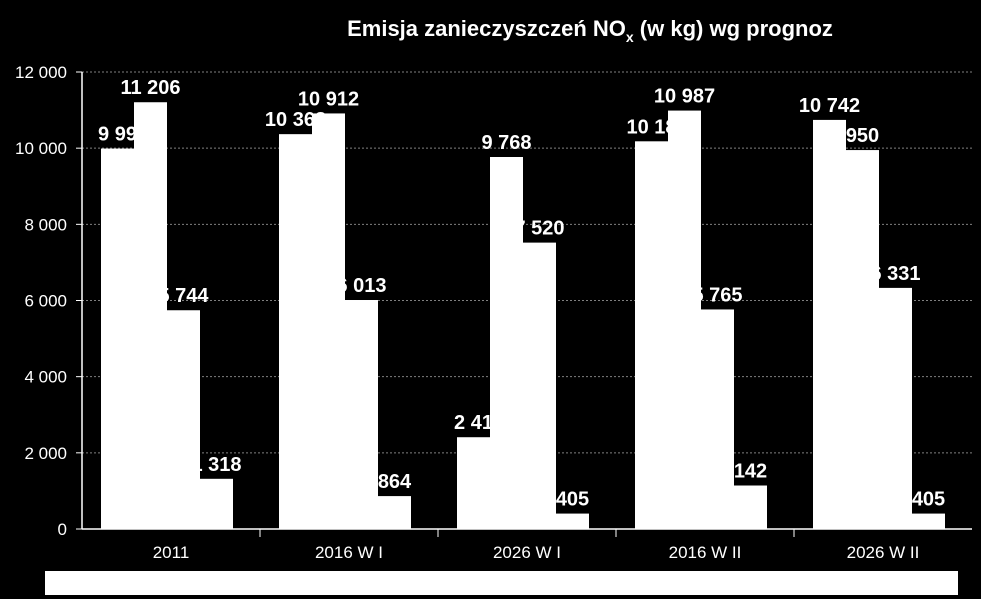  Describe the element at coordinates (506, 143) in the screenshot. I see `data-label: 9 768` at that location.